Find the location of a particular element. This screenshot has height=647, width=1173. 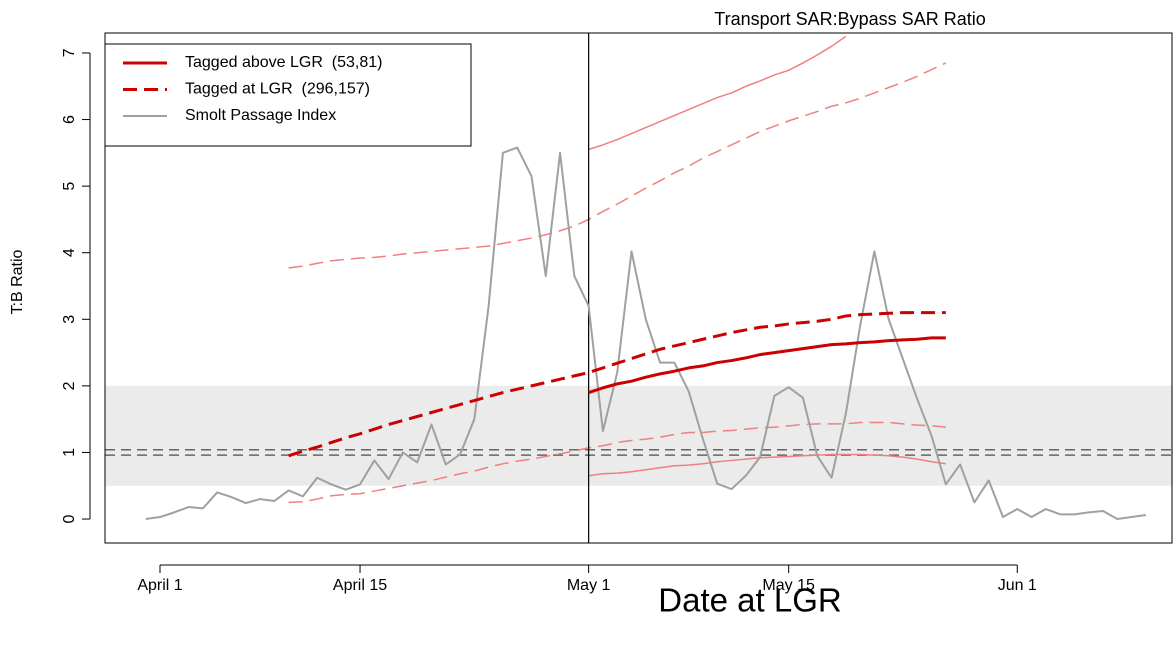

x-tick-label: April 1 is located at coordinates (159, 585).